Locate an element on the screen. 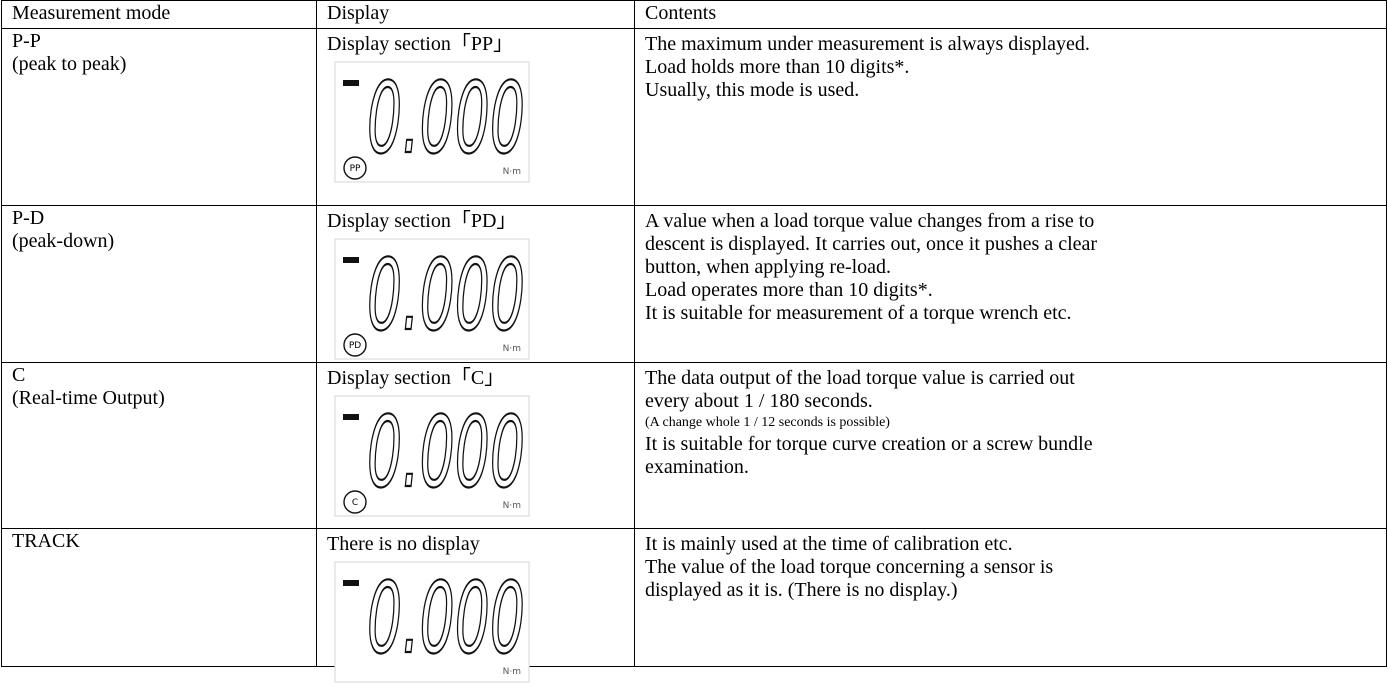 The width and height of the screenshot is (1388, 686). contents-line: examination. is located at coordinates (697, 467).